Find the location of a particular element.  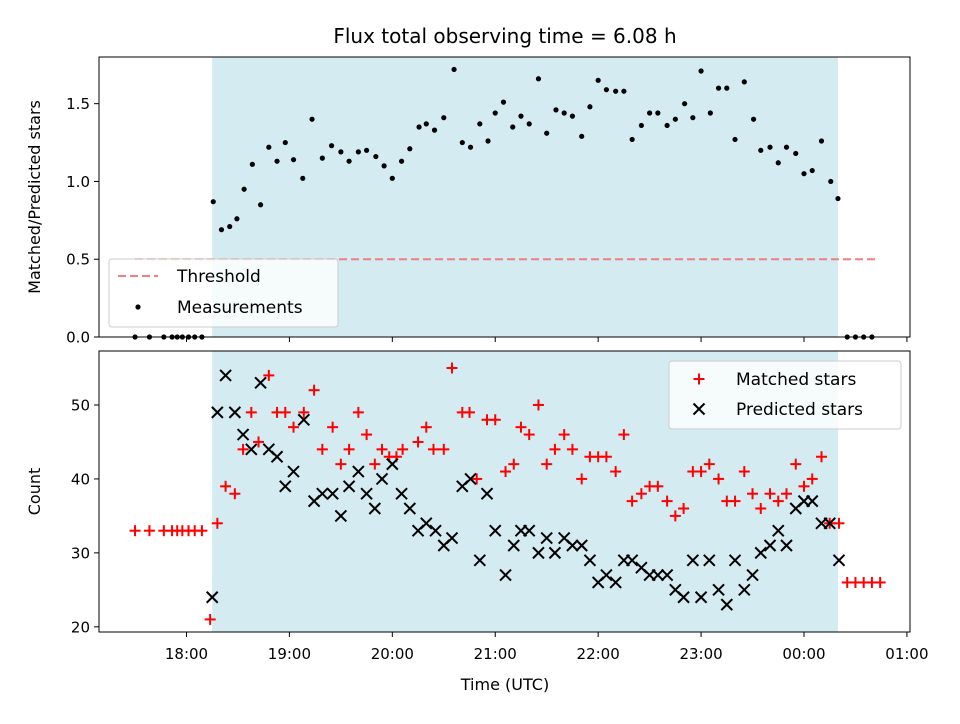

legend-measurement-swatch is located at coordinates (138, 307).